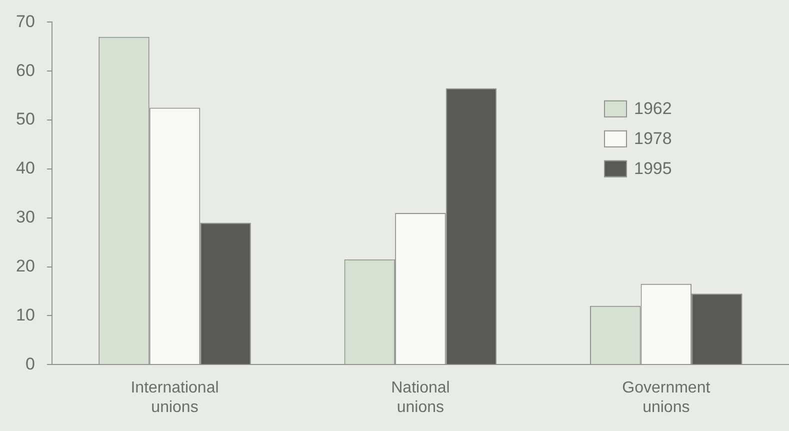 This screenshot has width=789, height=431. Describe the element at coordinates (25, 119) in the screenshot. I see `y-tick-label: 50` at that location.